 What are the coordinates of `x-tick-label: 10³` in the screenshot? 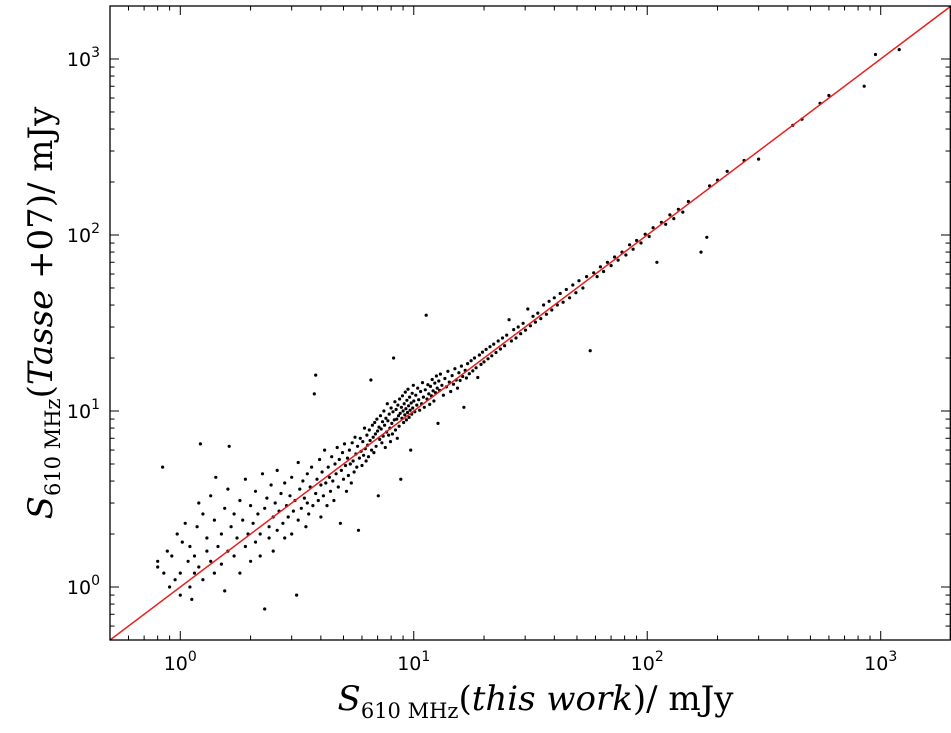 It's located at (880, 662).